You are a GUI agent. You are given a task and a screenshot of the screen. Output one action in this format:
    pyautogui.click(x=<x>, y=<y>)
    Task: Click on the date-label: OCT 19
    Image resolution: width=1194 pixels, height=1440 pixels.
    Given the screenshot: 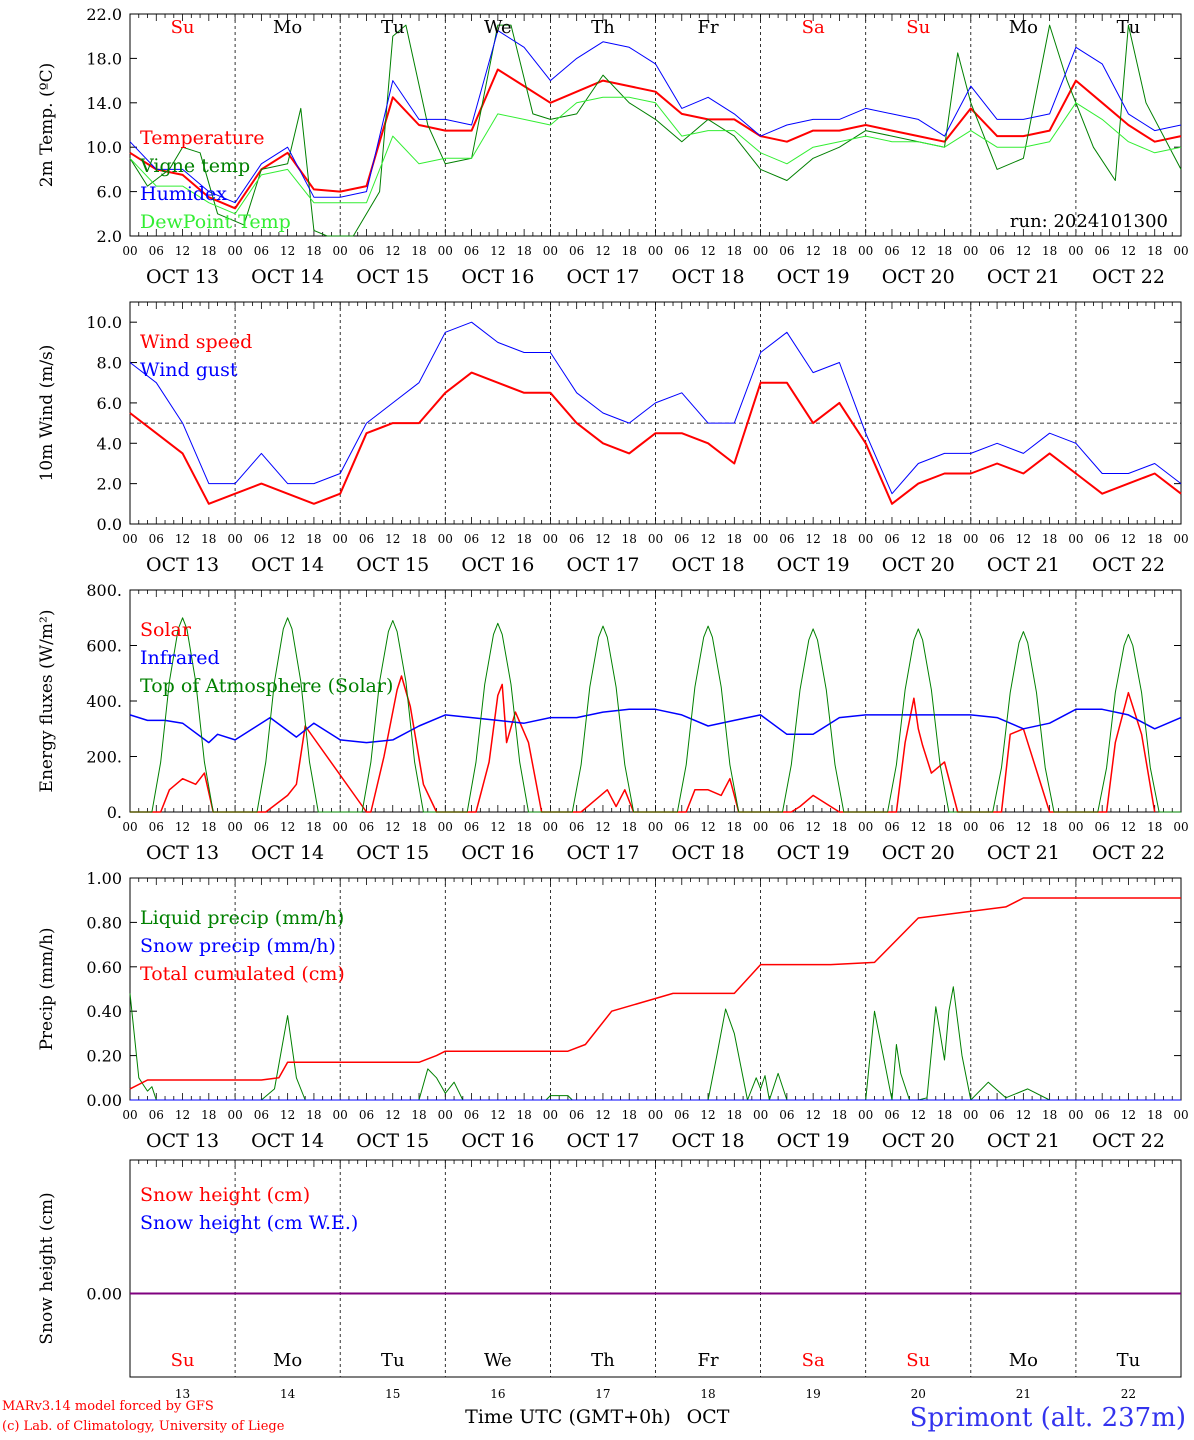 What is the action you would take?
    pyautogui.click(x=813, y=565)
    